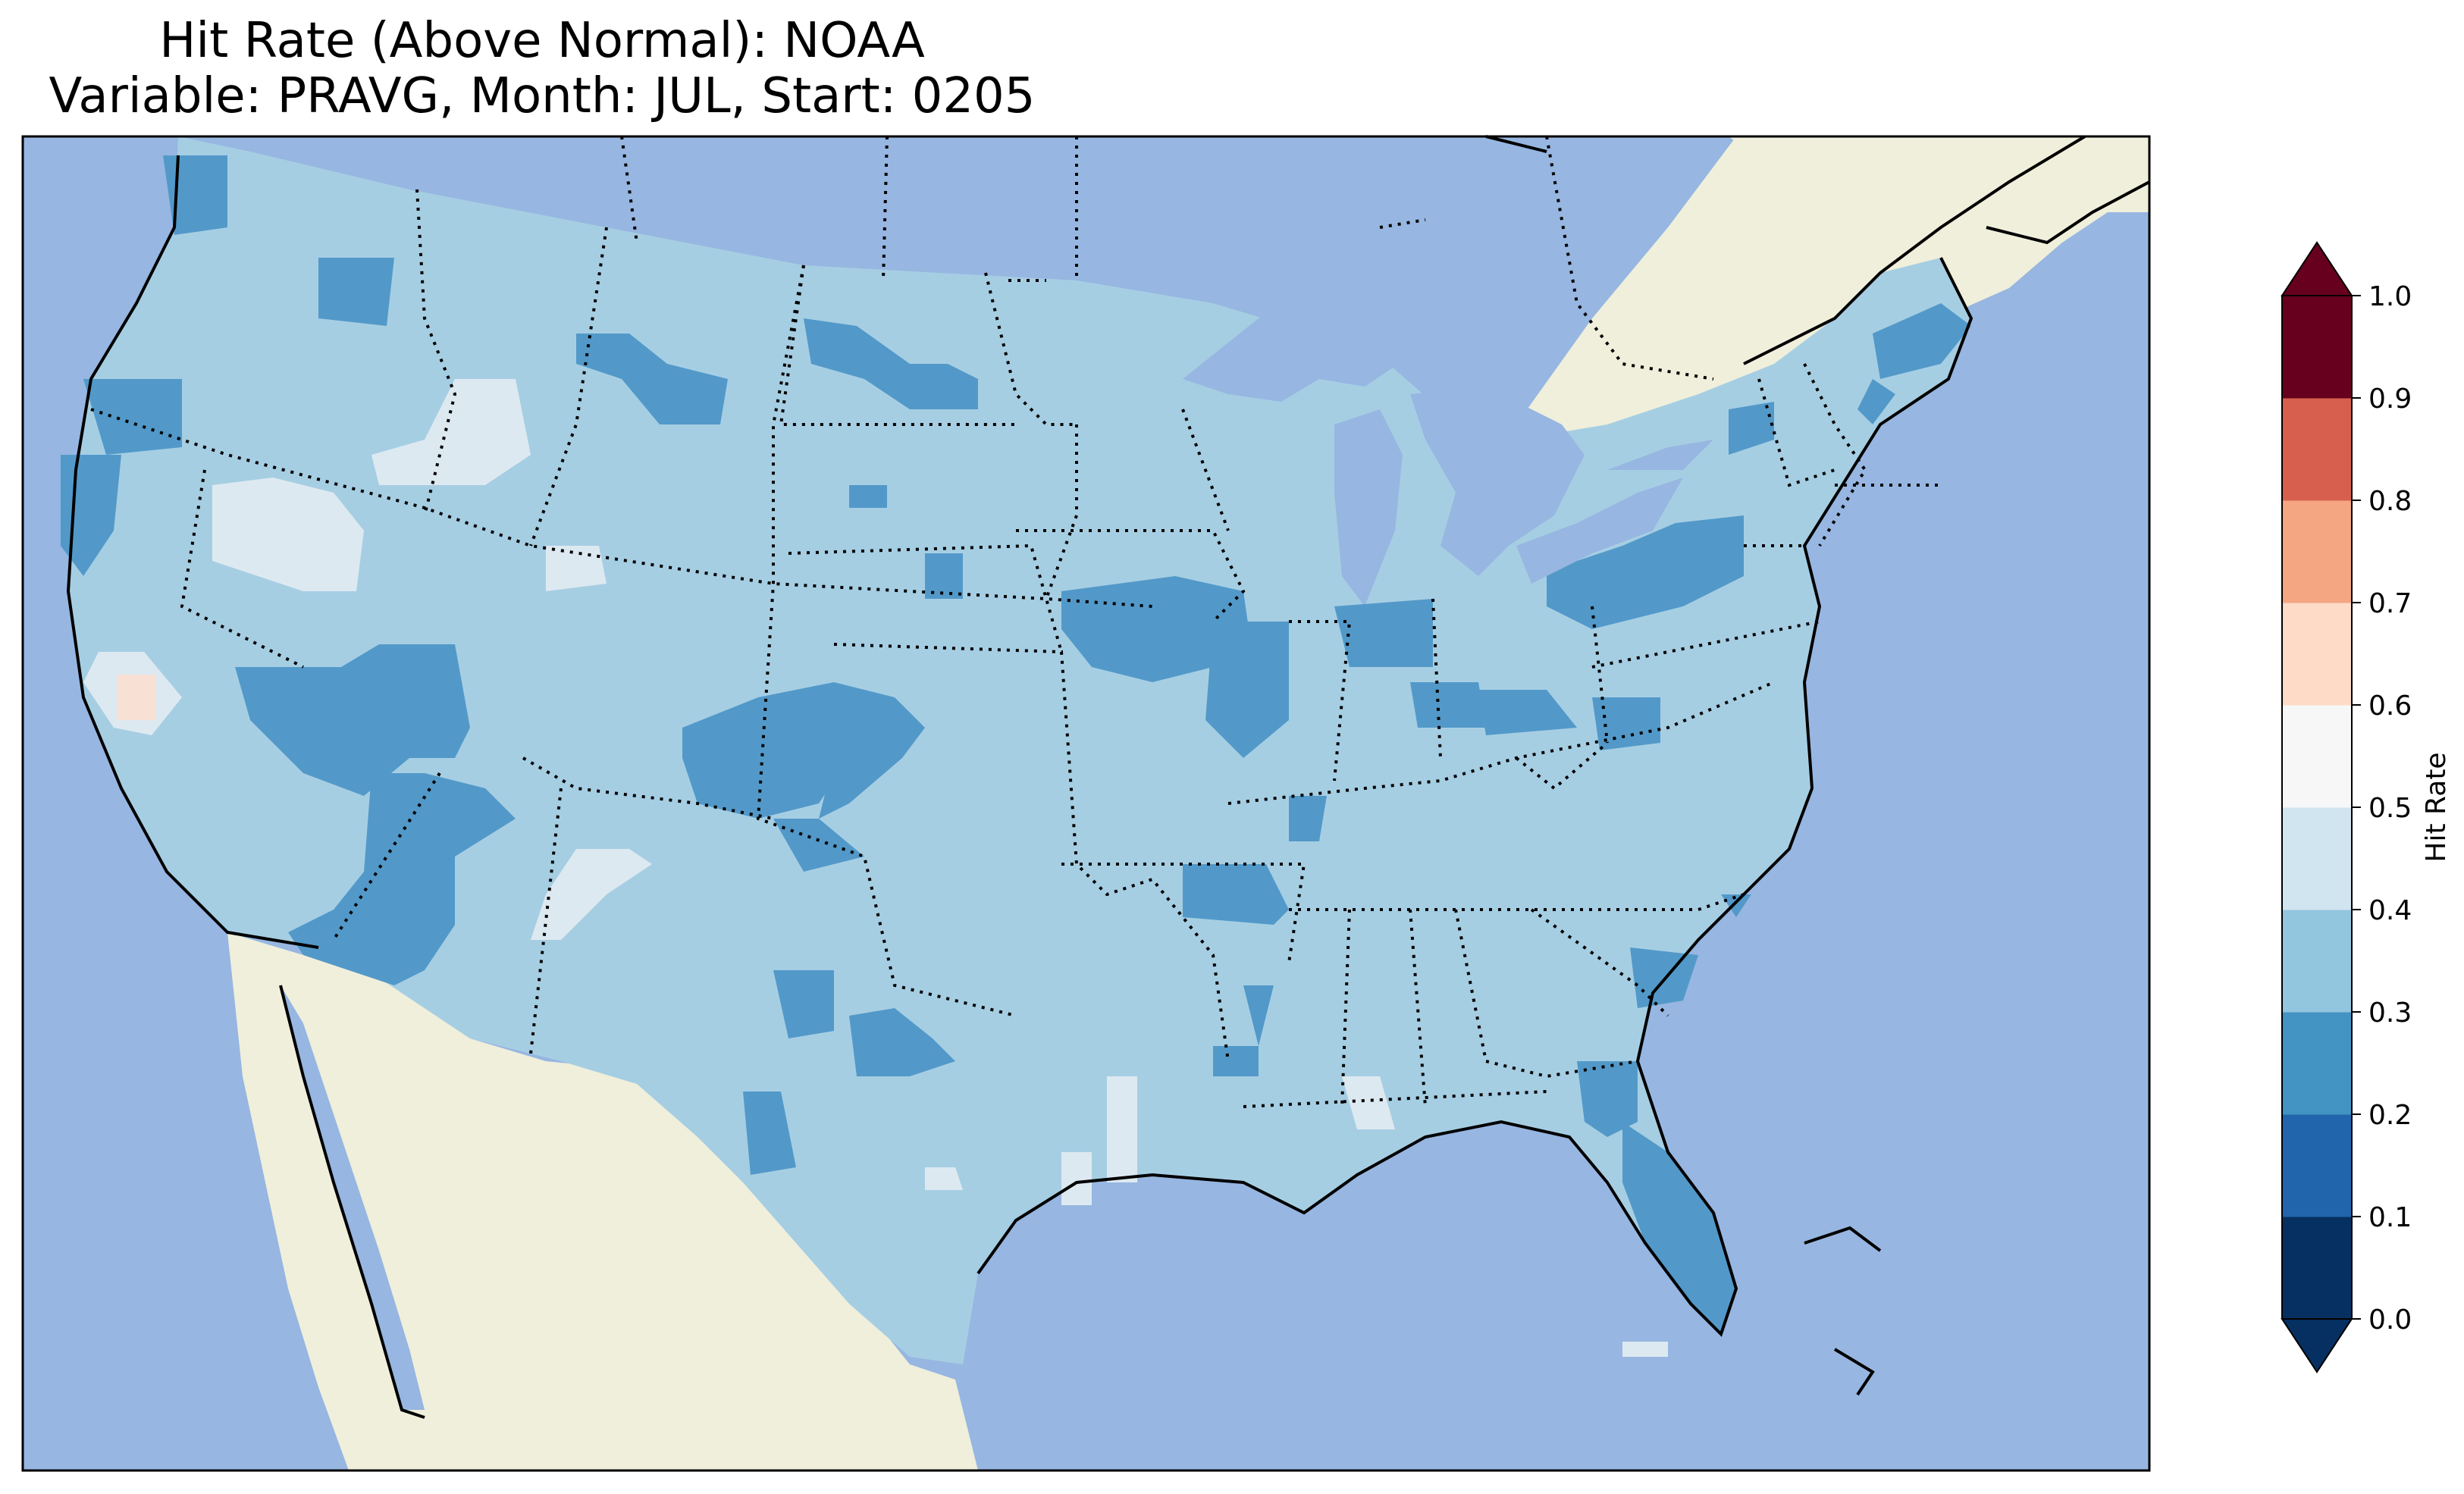  Describe the element at coordinates (2390, 399) in the screenshot. I see `colorbar-tick-label: 0.9` at that location.